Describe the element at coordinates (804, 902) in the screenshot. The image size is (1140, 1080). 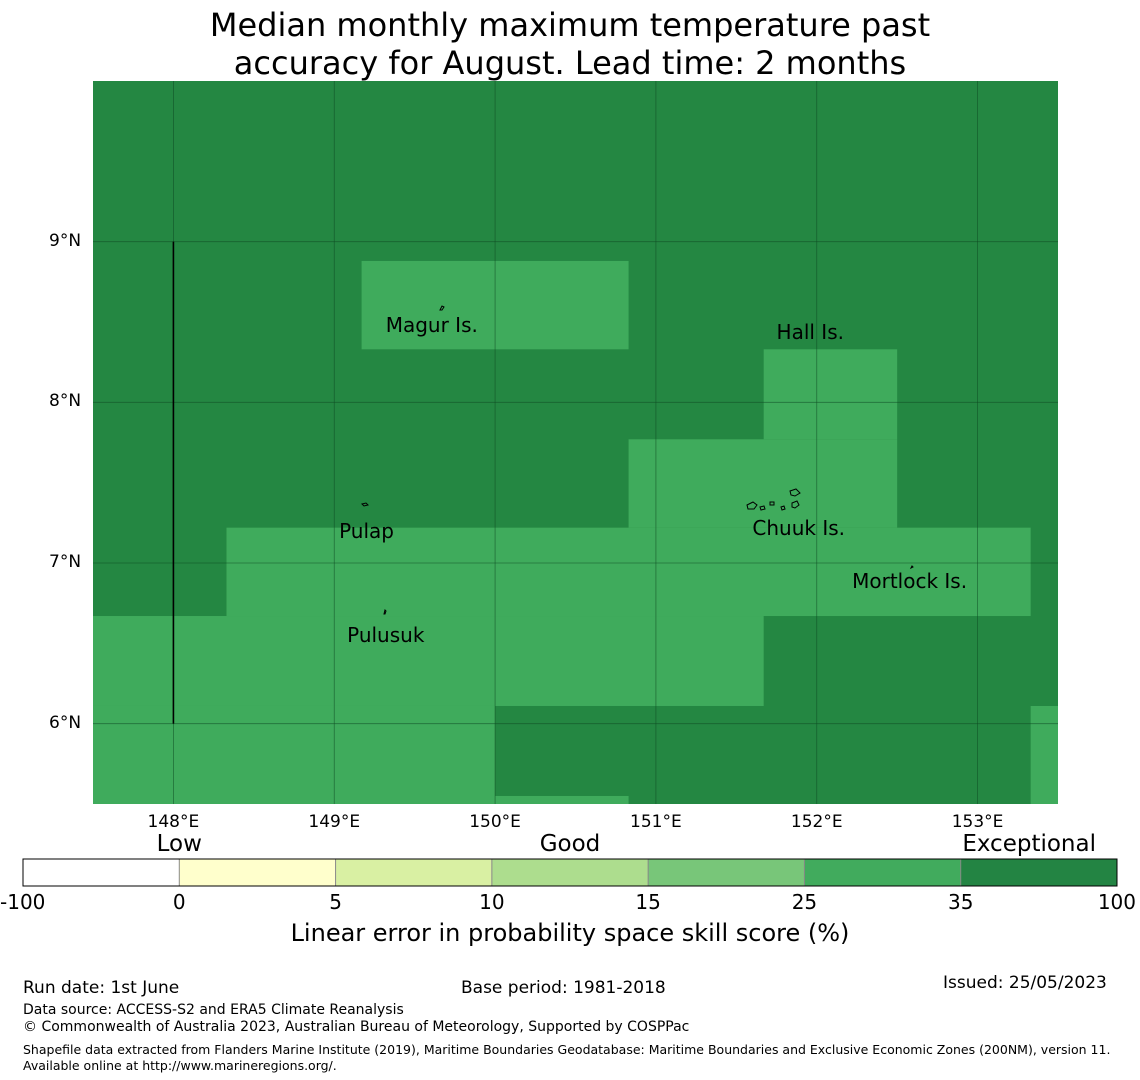
I see `colorbar-tick-label: 25` at that location.